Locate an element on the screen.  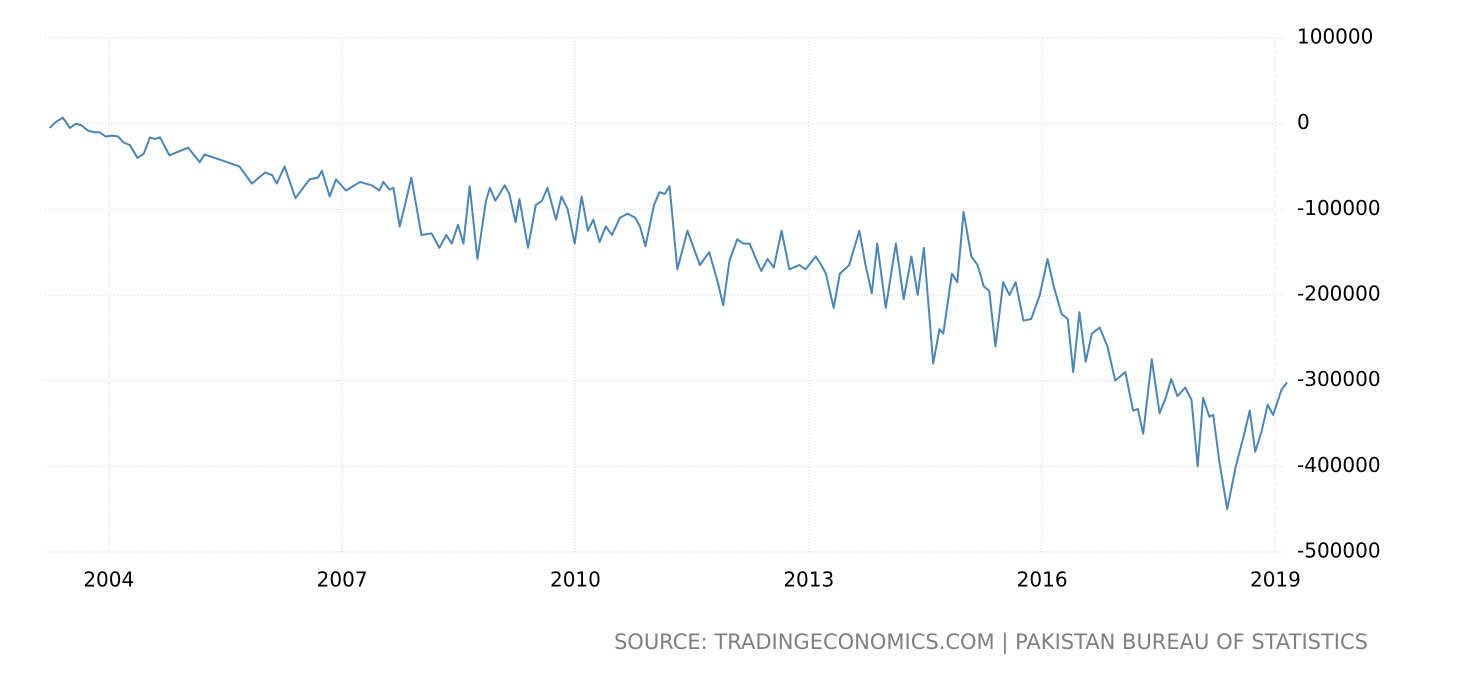
x-tick-label: 2010 is located at coordinates (575, 580).